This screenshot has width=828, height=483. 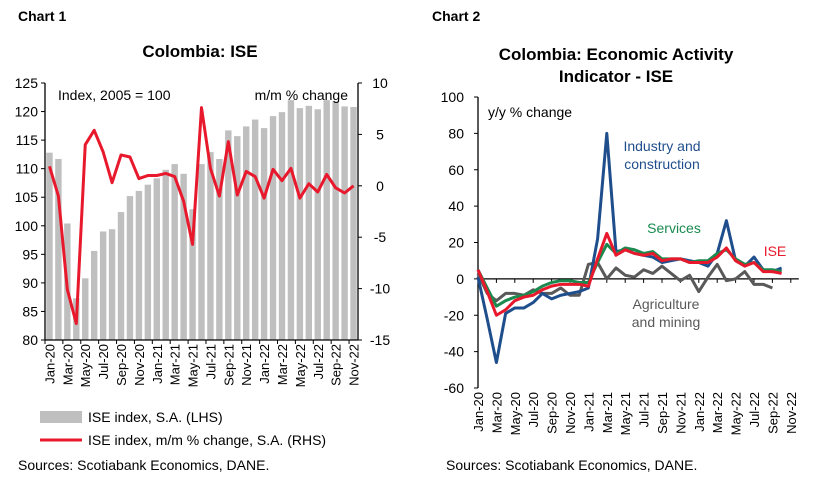 What do you see at coordinates (380, 83) in the screenshot?
I see `right-tick-label: 10` at bounding box center [380, 83].